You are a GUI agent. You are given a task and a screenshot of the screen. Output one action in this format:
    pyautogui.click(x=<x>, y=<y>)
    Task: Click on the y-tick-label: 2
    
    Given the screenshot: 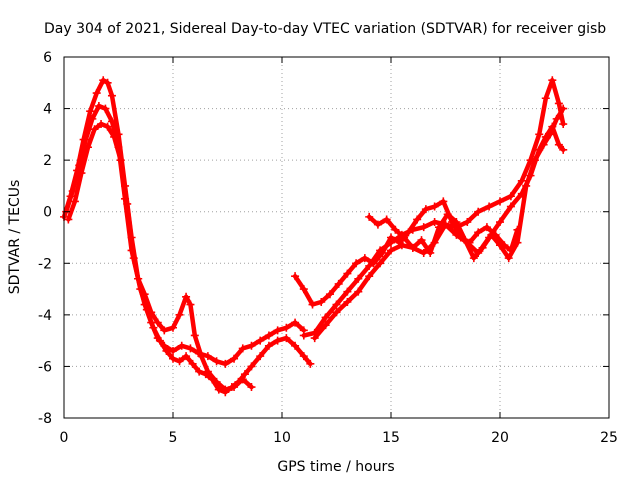 What is the action you would take?
    pyautogui.click(x=47, y=161)
    